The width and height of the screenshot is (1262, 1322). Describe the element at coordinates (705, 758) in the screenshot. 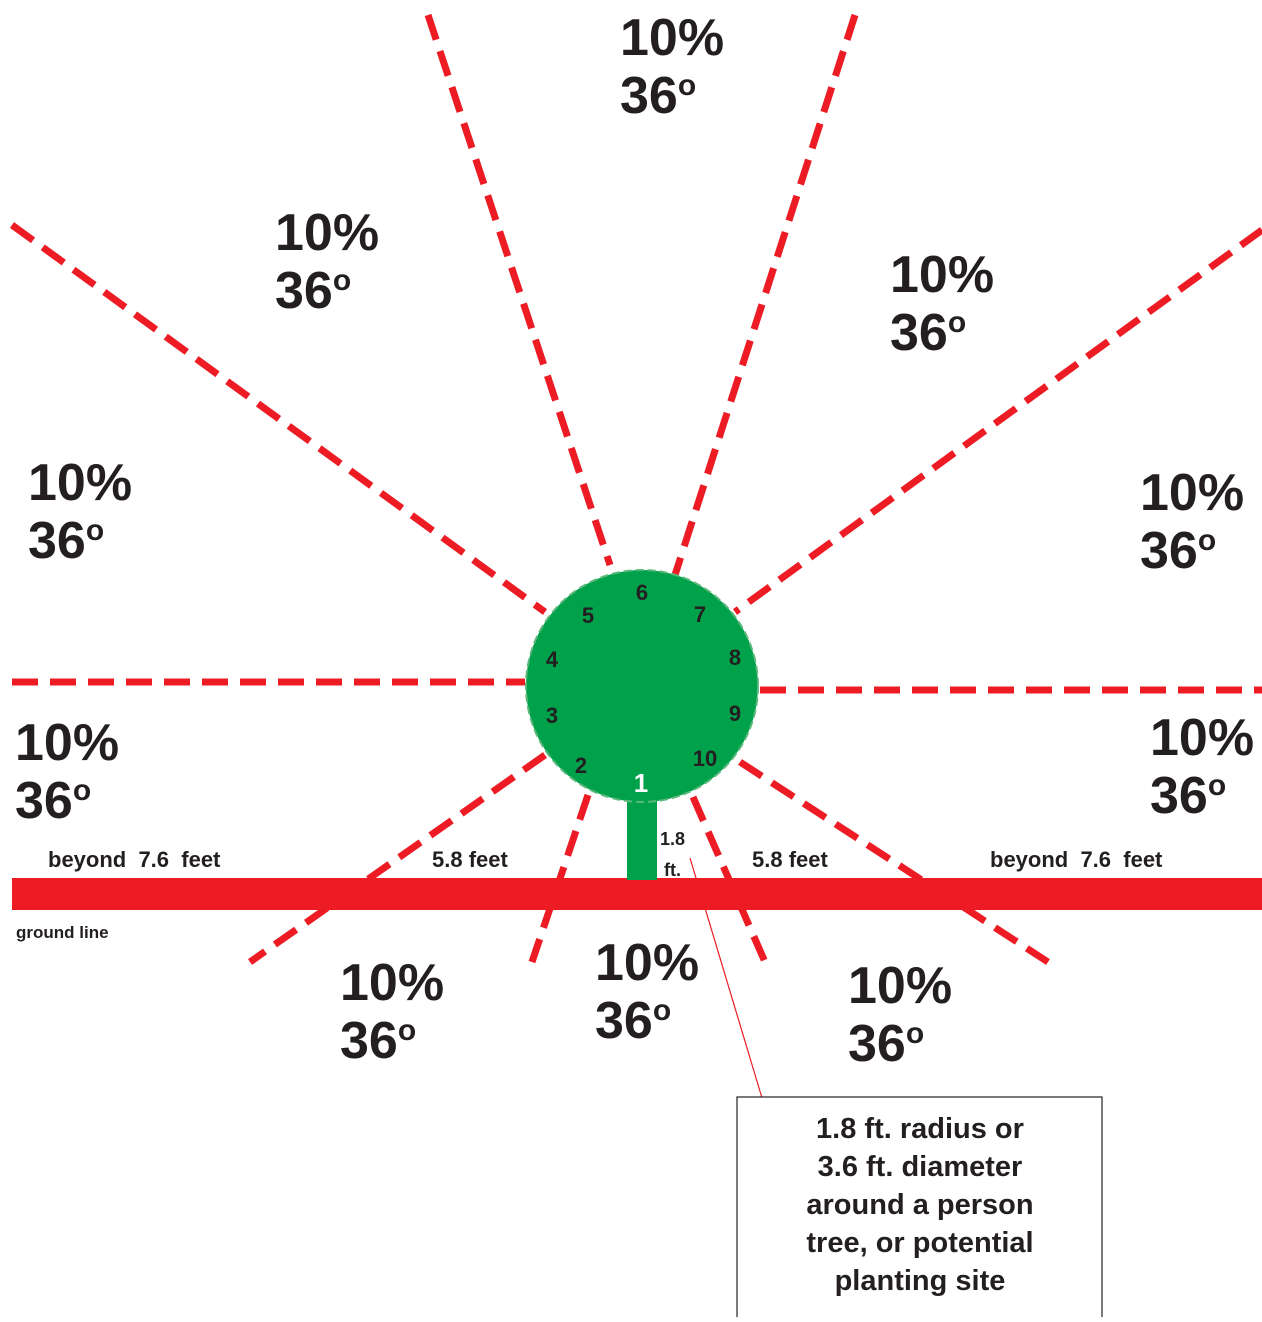

I see `circle-number: 10` at that location.